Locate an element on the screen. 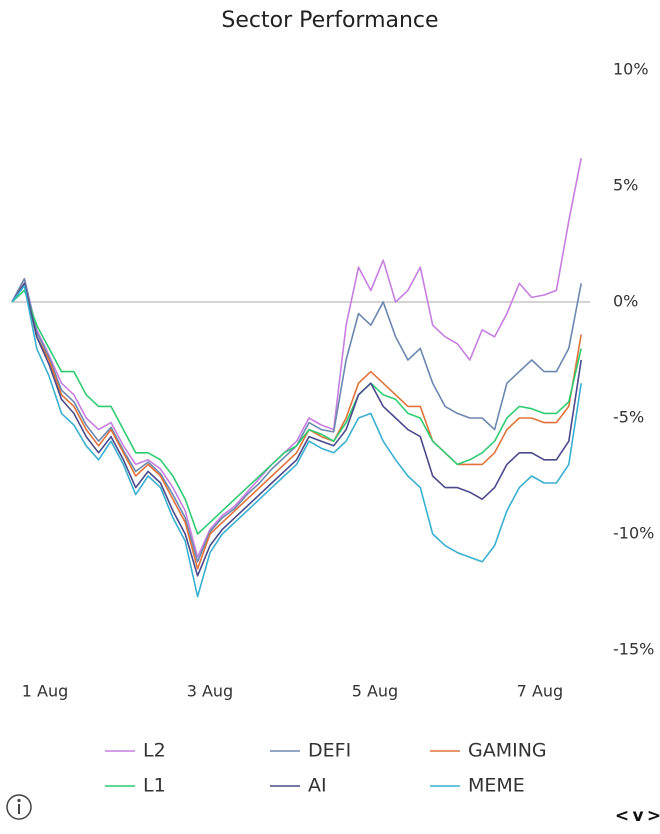 The height and width of the screenshot is (834, 660). legend-item: GAMING is located at coordinates (488, 751).